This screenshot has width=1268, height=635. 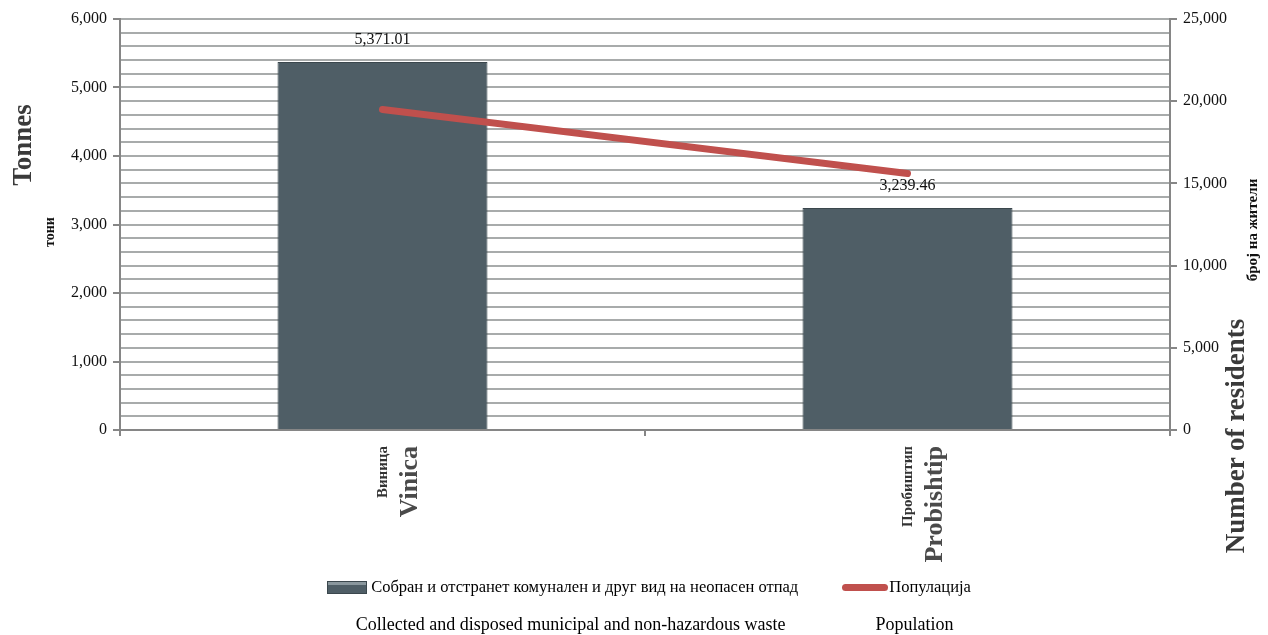 I want to click on y2-tick-label: 10,000, so click(x=1205, y=264).